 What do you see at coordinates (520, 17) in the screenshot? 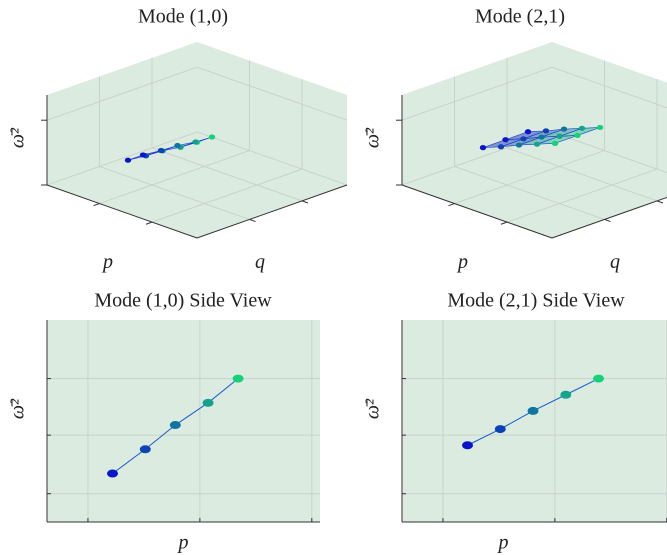
I see `chart-title: Mode (2,1)` at bounding box center [520, 17].